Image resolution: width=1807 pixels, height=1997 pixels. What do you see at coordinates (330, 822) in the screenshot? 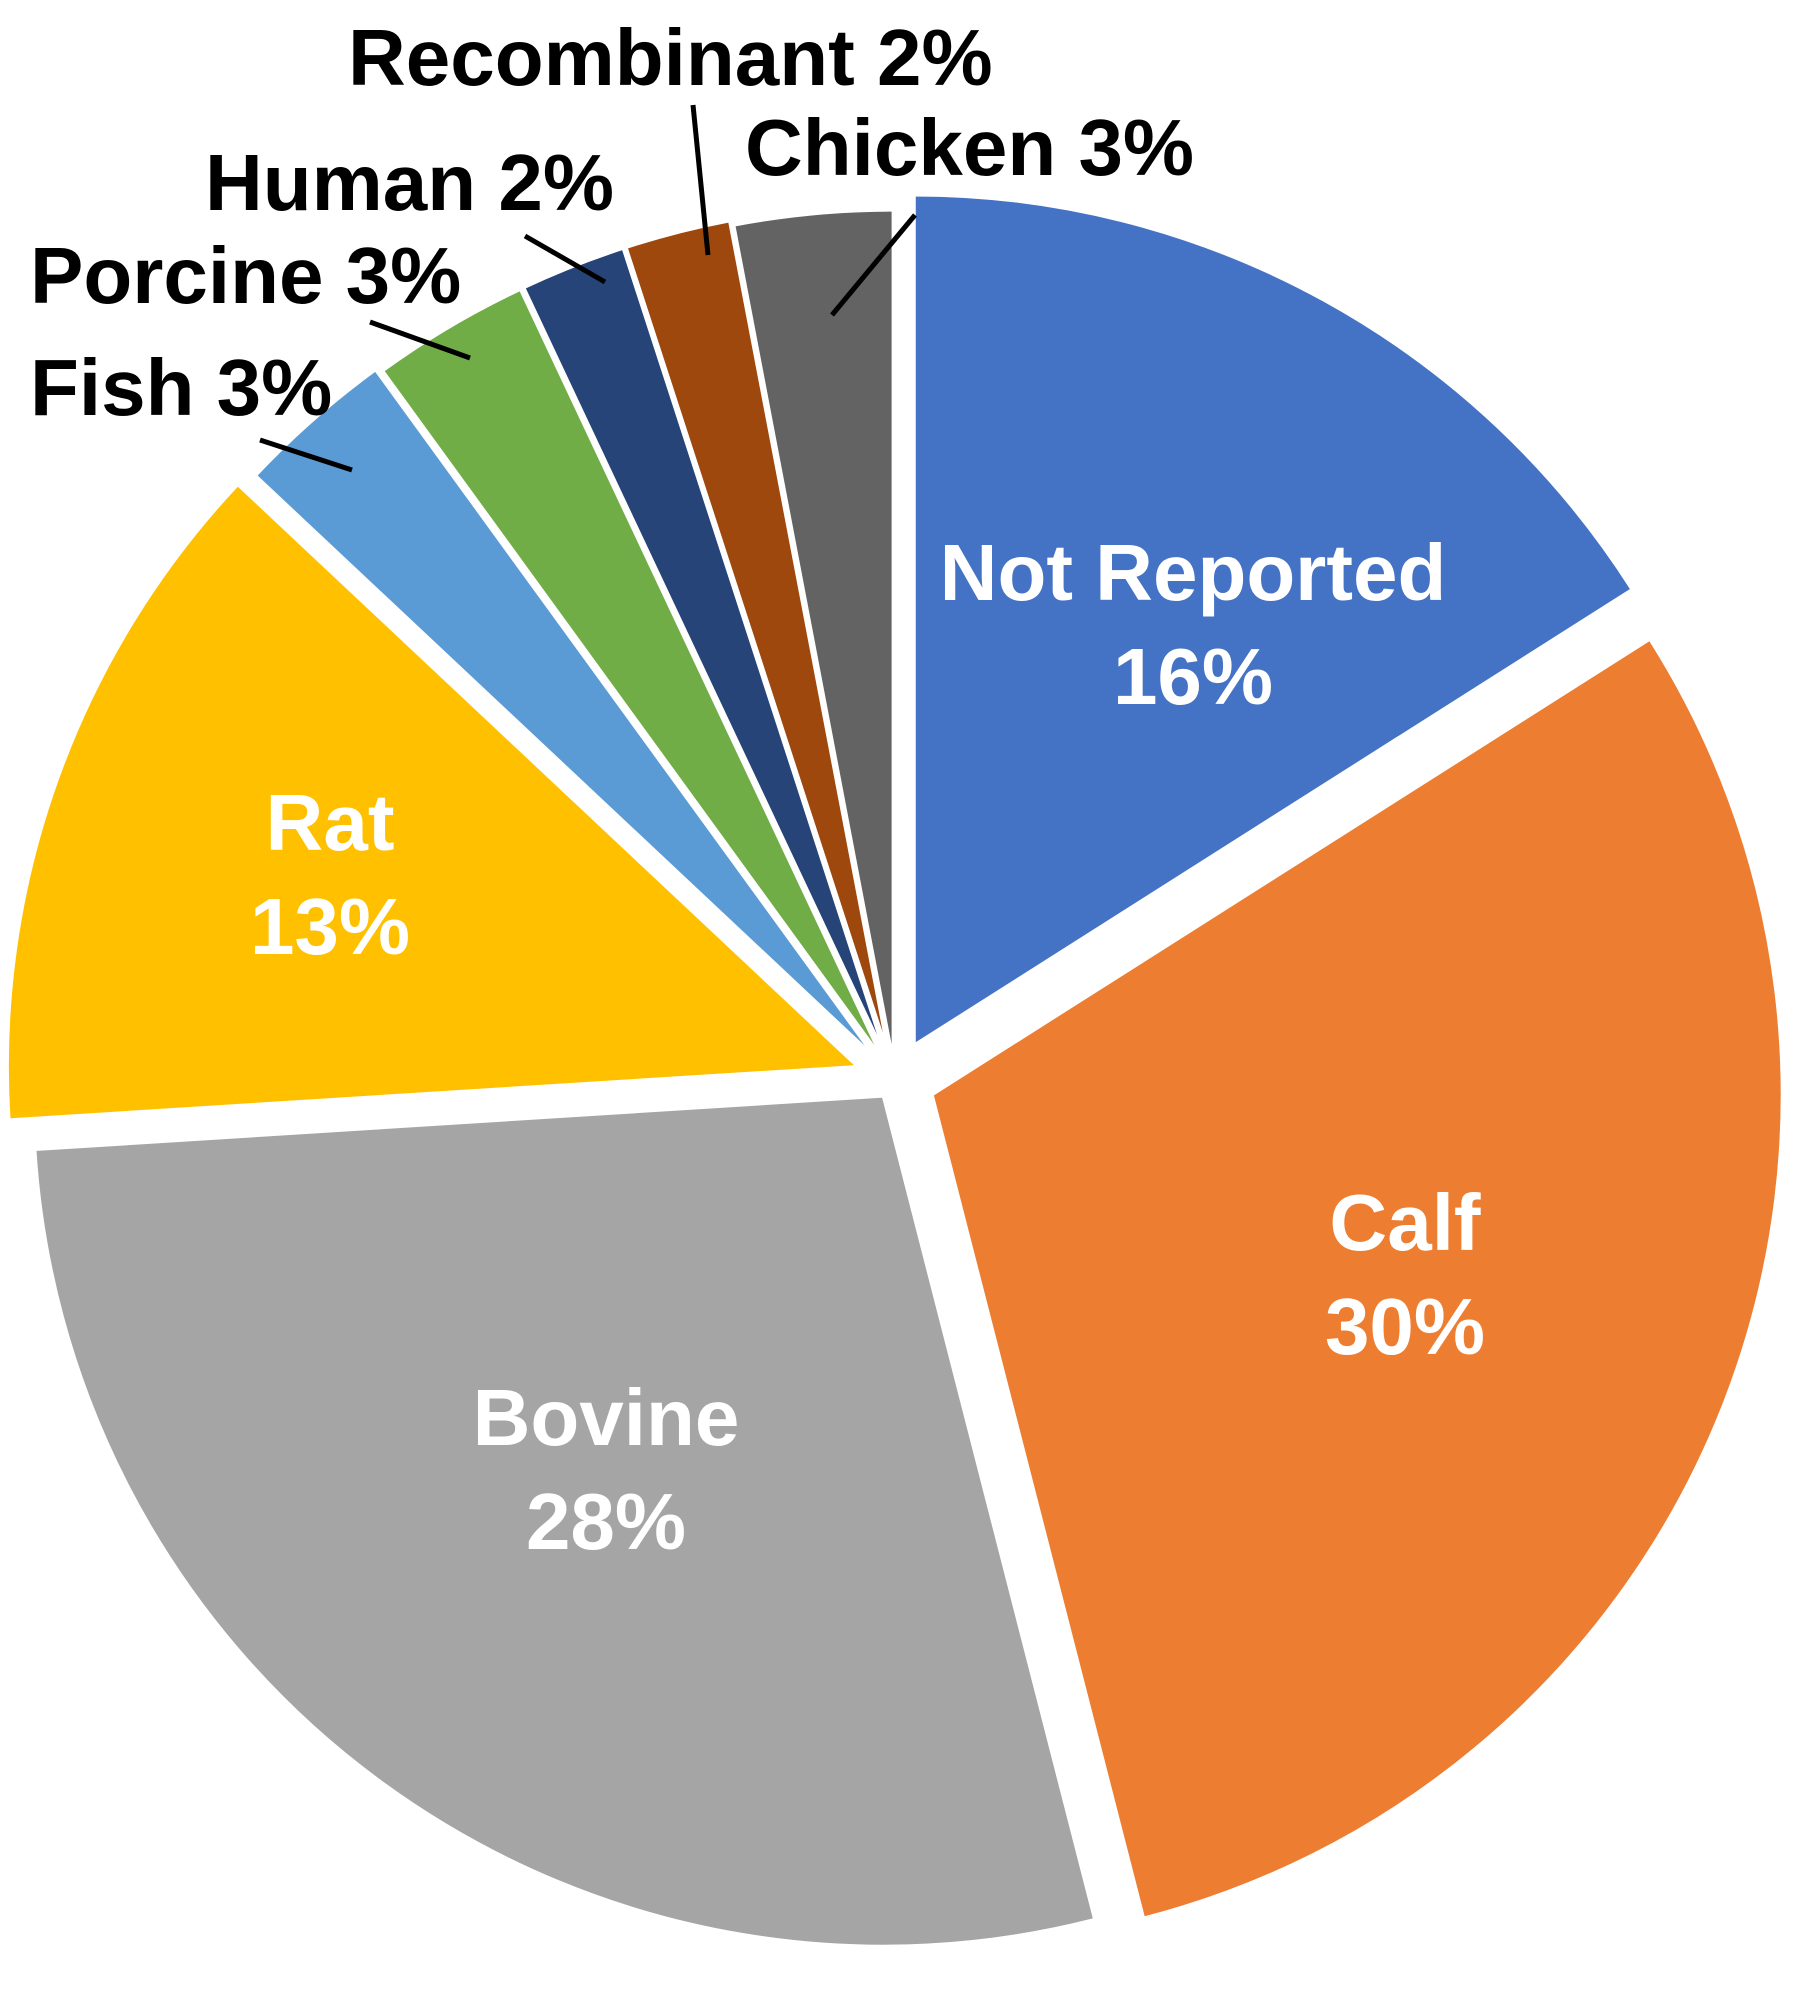
I see `slice-label-name-rat: Rat` at bounding box center [330, 822].